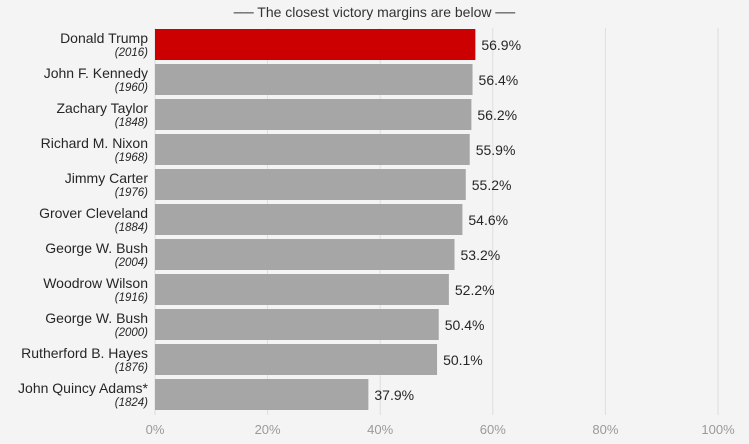 The width and height of the screenshot is (749, 444). Describe the element at coordinates (488, 220) in the screenshot. I see `data-label: 54.6%` at that location.